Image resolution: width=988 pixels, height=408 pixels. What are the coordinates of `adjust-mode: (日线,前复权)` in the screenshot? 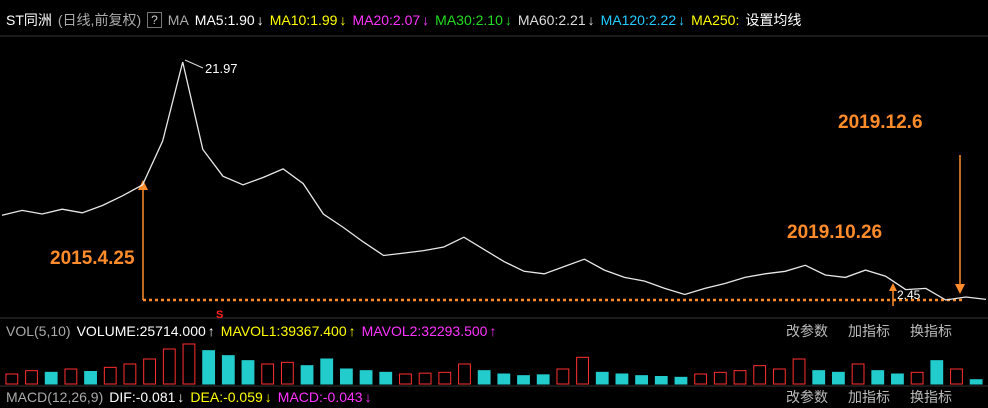 It's located at (99, 20).